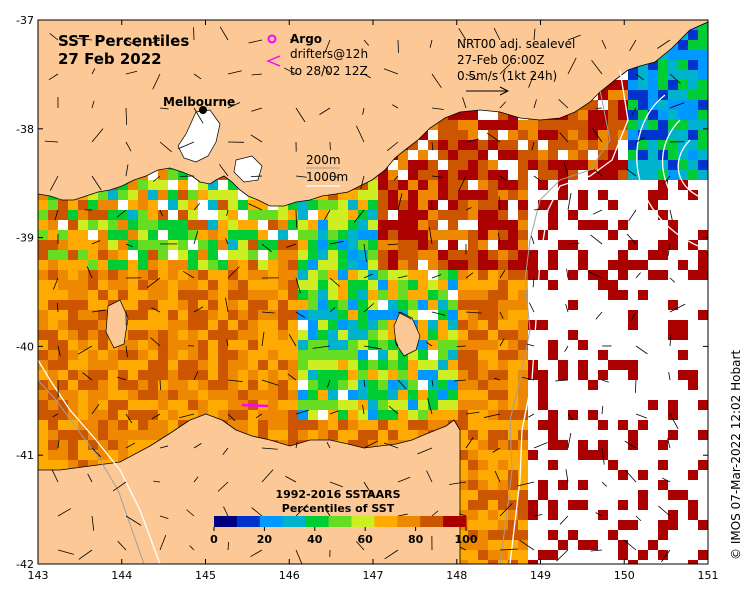 The image size is (750, 600). I want to click on y-tick-label: -42, so click(25, 564).